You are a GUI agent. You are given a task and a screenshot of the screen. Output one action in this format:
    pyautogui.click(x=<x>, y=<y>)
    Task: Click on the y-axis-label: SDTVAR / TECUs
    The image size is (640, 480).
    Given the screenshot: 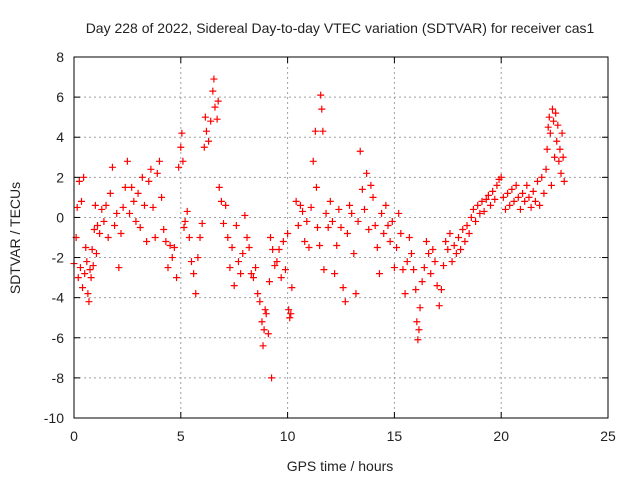 What is the action you would take?
    pyautogui.click(x=15, y=238)
    